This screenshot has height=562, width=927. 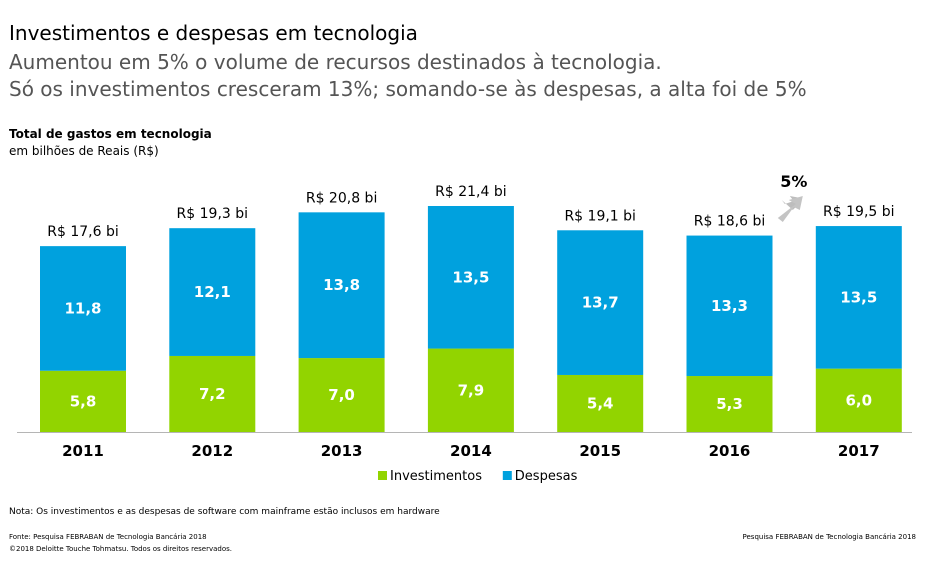 I want to click on bar-despesas-2012, so click(x=212, y=292).